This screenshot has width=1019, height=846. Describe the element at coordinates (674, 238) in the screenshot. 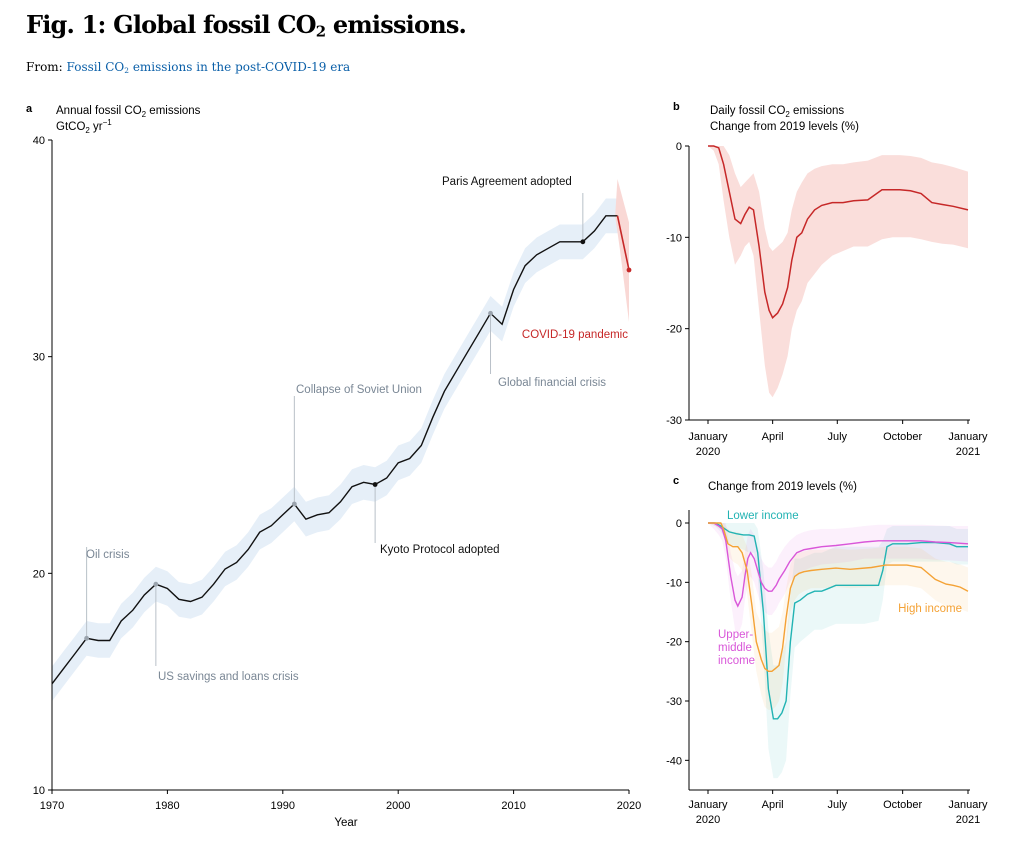

I see `panel-b-ytick-label: -10` at that location.